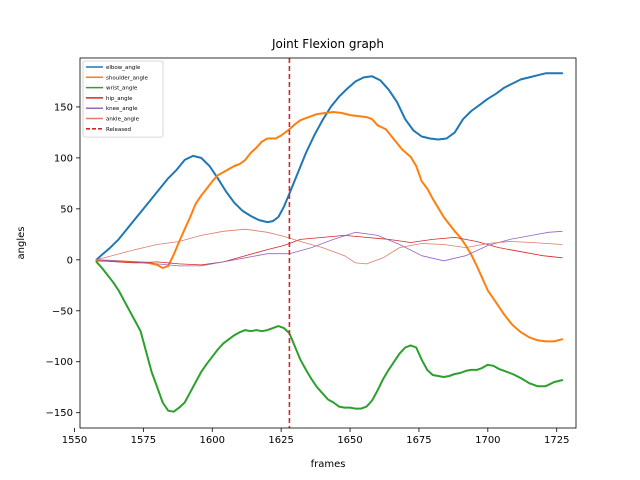  I want to click on x-axis: 1550 1575 1600 1625 1650 1675 1700 1725, so click(315, 437).